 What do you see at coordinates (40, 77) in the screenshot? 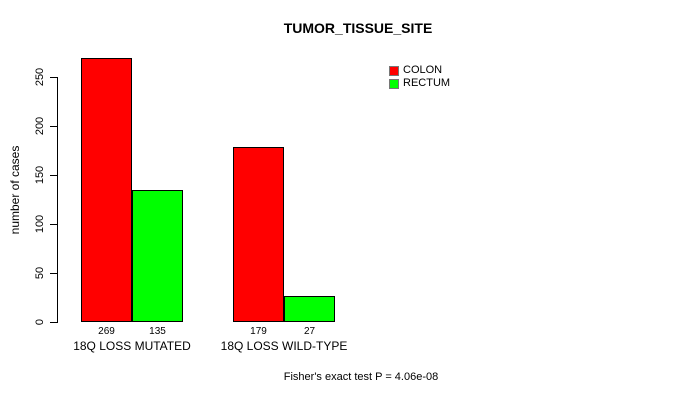
I see `y-tick-label-250: 250` at bounding box center [40, 77].